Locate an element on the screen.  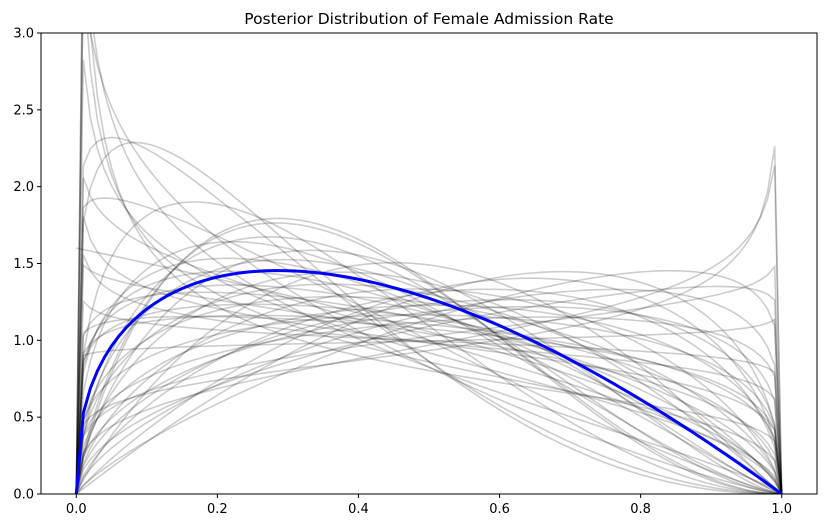
y-tick-label-2: 1.0 is located at coordinates (23, 341).